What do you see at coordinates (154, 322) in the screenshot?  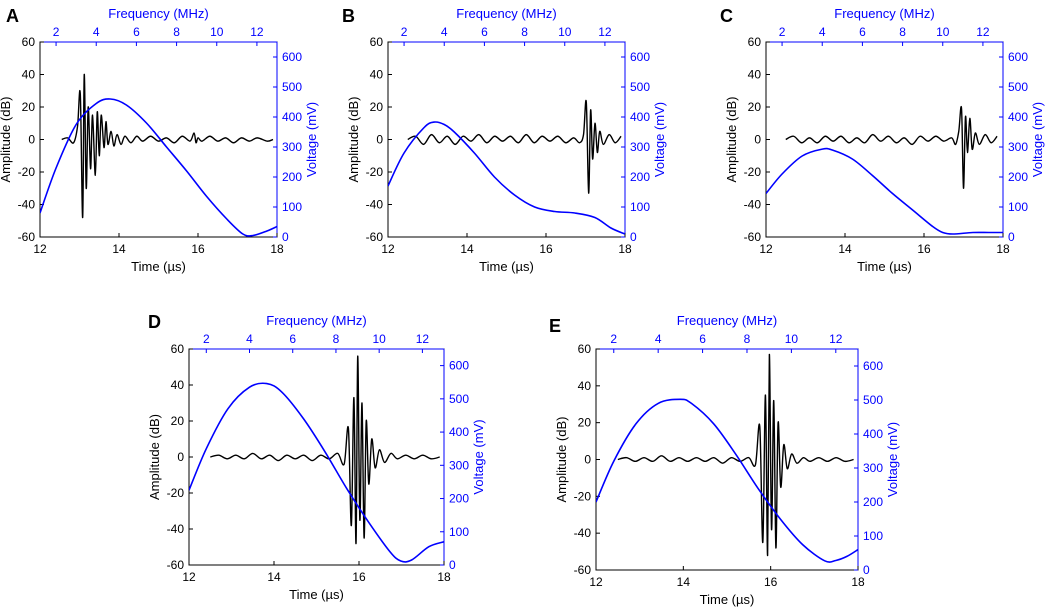 I see `panel-label: D` at bounding box center [154, 322].